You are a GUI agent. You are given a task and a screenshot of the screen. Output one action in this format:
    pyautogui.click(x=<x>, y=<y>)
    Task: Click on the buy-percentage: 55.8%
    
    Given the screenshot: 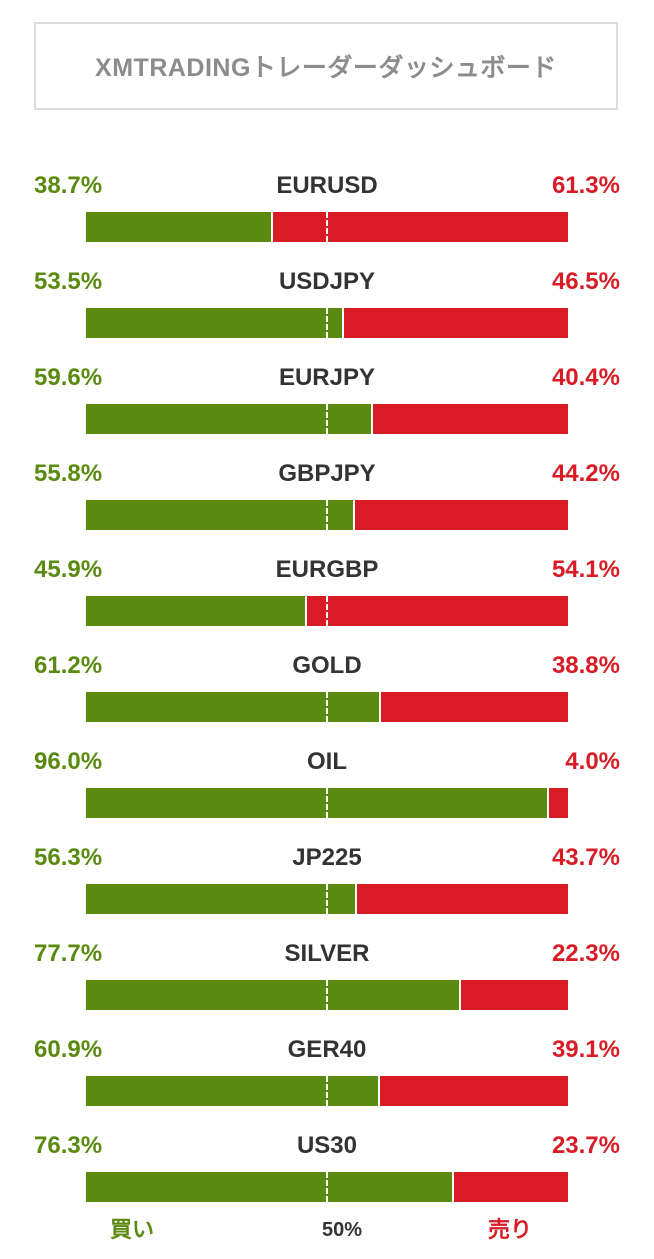 What is the action you would take?
    pyautogui.click(x=68, y=473)
    